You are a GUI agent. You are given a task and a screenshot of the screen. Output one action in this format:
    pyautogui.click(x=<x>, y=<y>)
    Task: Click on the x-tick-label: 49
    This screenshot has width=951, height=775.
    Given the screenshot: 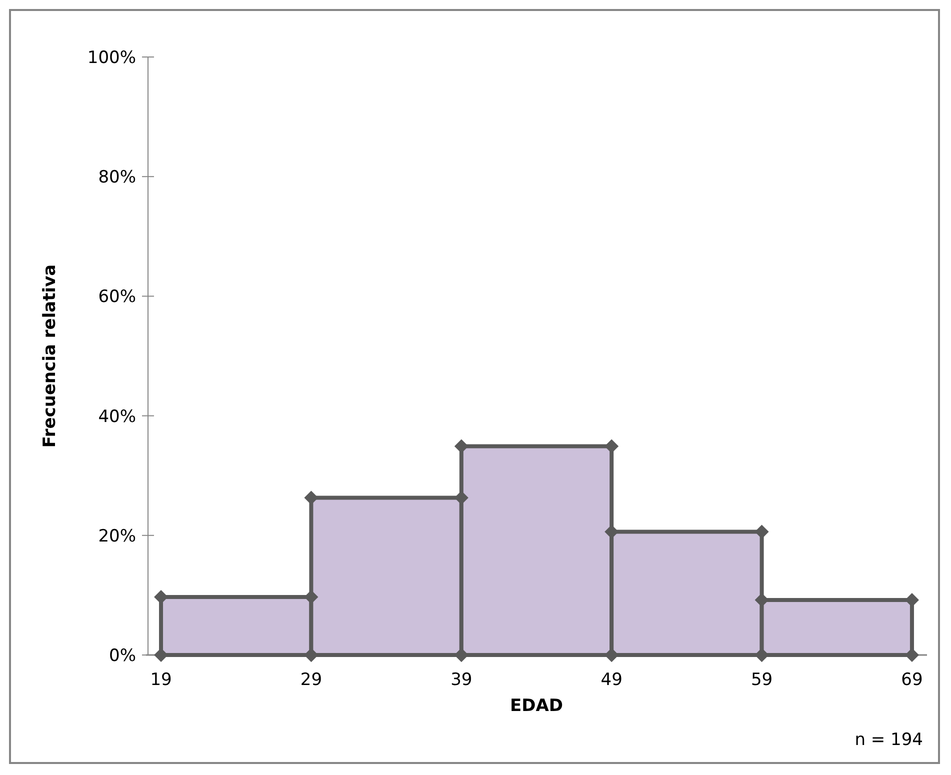 What is the action you would take?
    pyautogui.click(x=611, y=680)
    